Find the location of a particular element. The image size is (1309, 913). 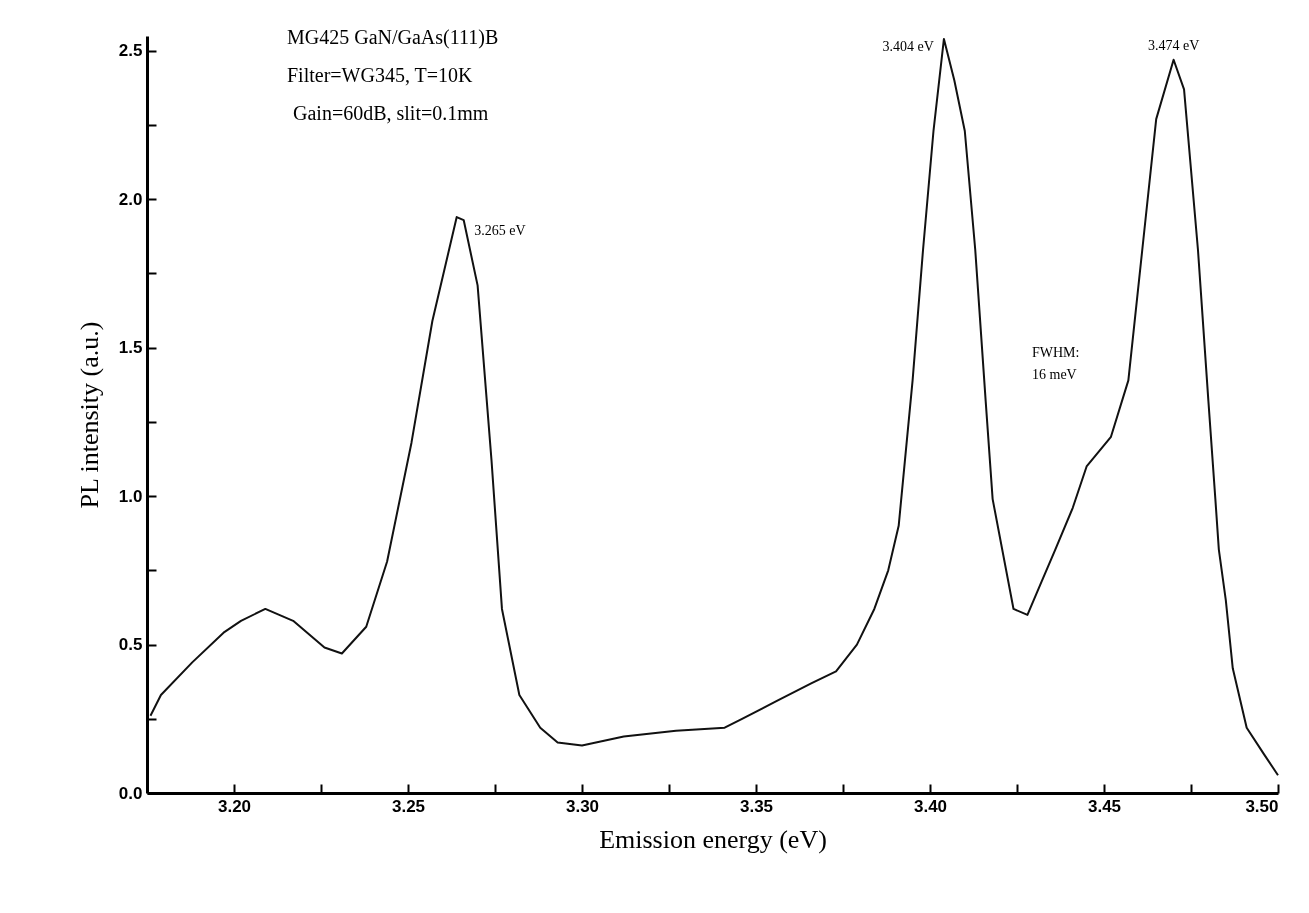

y-tick-label: 2.0 is located at coordinates (130, 199).